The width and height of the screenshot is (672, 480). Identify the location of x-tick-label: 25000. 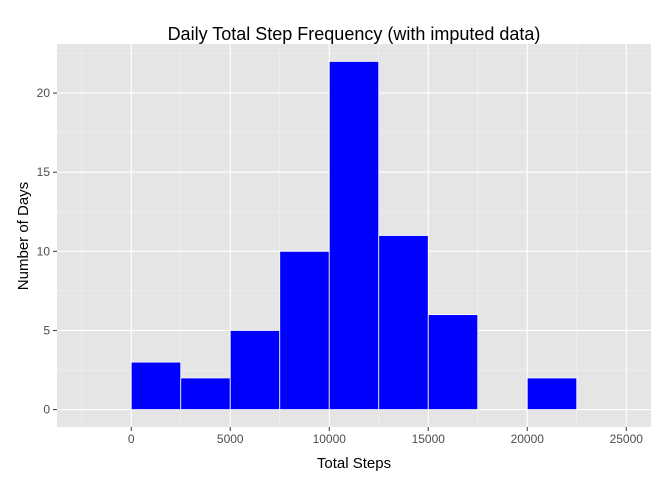
(627, 439).